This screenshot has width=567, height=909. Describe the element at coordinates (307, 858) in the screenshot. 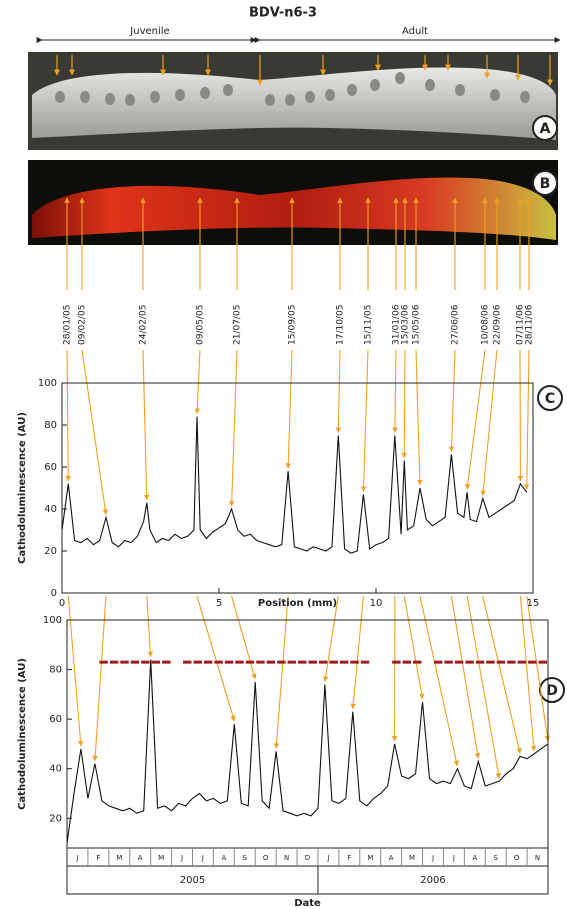

I see `x-tick-label: D` at that location.